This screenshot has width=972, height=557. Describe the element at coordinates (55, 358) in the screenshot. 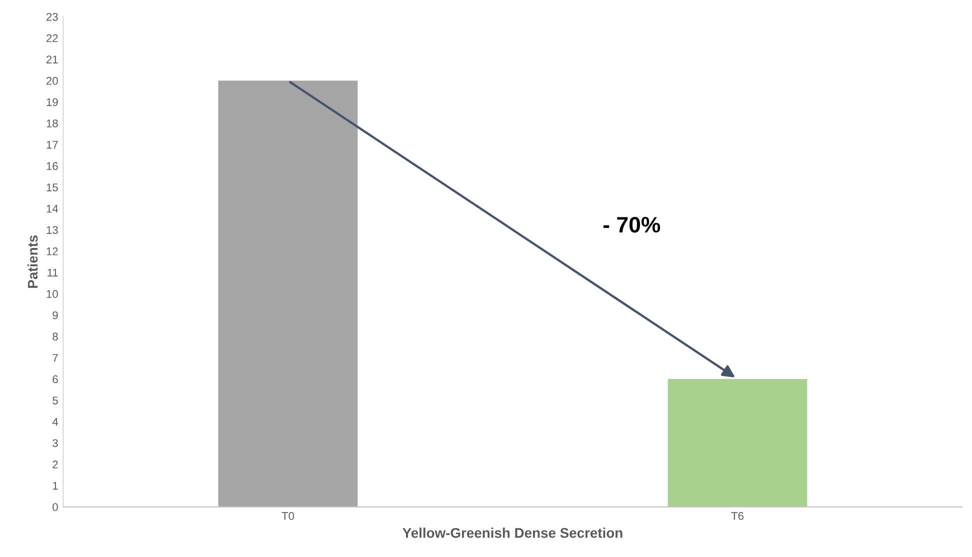

I see `y-tick-label: 7` at that location.